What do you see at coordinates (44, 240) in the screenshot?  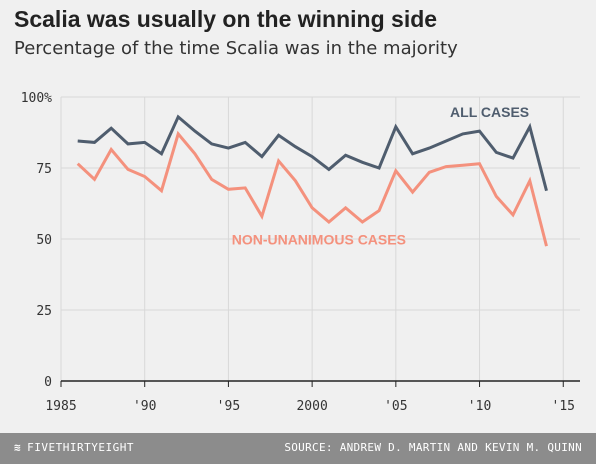 I see `y-tick-label: 50` at bounding box center [44, 240].